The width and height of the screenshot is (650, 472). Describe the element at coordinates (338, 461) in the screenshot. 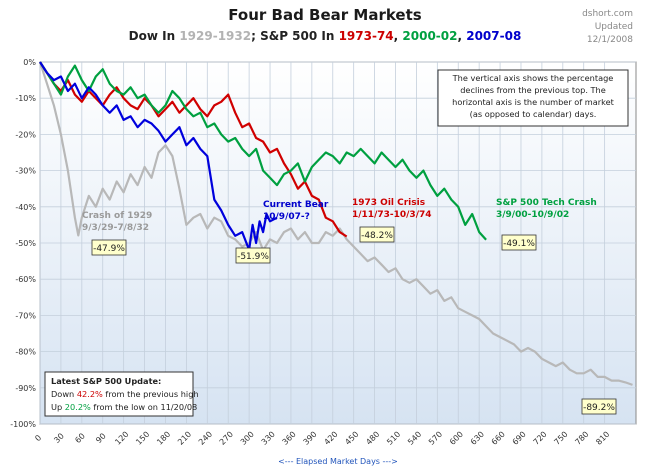

I see `x-axis-label: <--- Elapsed Market Days --->` at that location.